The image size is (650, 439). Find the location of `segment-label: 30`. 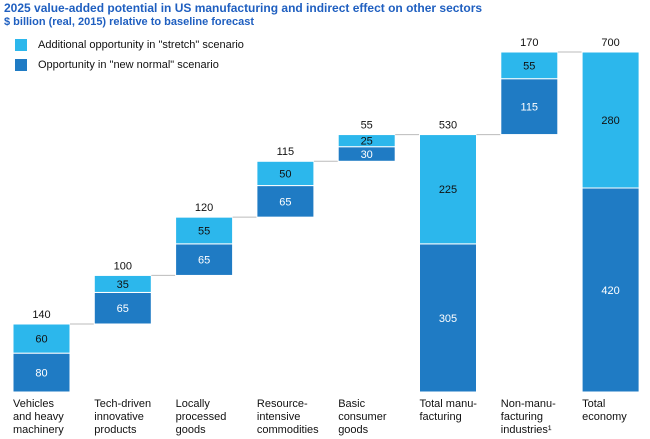

segment-label: 30 is located at coordinates (367, 155).